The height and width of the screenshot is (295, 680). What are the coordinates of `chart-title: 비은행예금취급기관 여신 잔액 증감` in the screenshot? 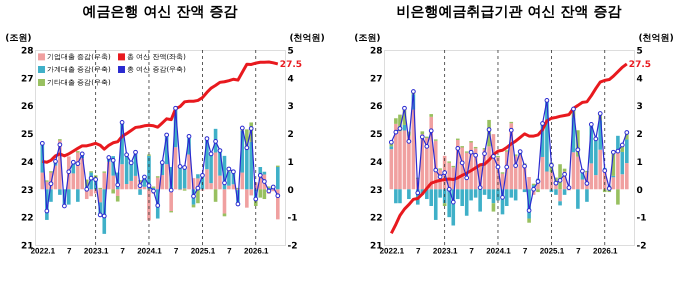 It's located at (509, 12).